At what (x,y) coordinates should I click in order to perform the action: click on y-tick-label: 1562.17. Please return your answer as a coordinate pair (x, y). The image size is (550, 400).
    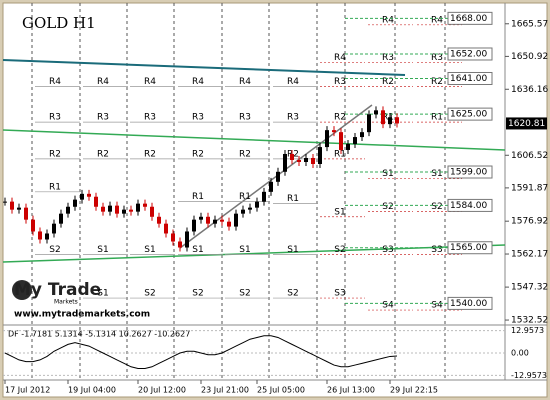
    Looking at the image, I should click on (529, 255).